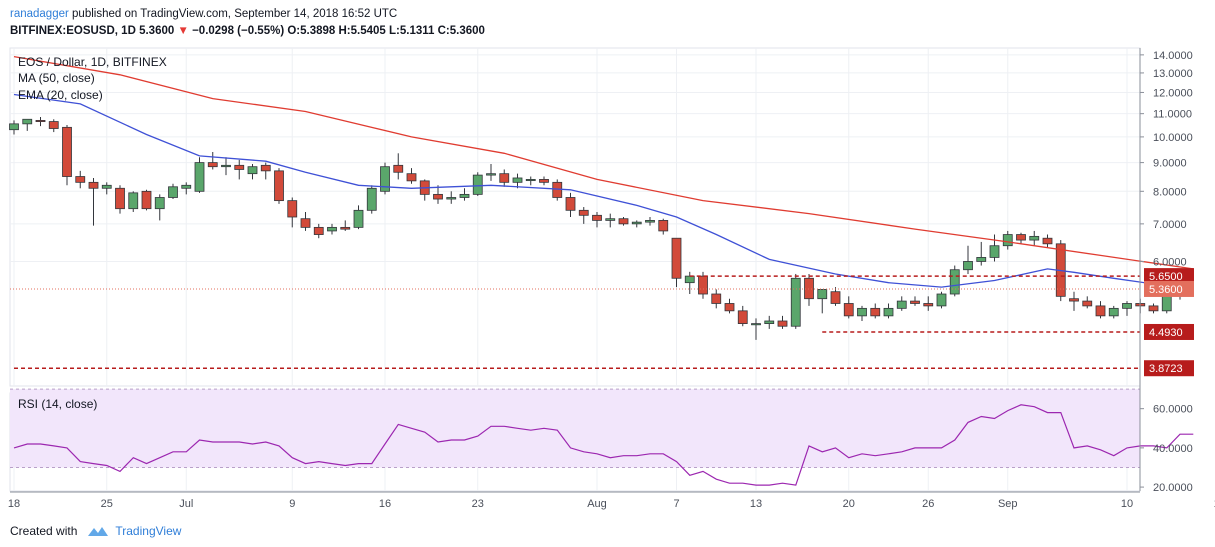  I want to click on price-tick-label: 10.0000, so click(1173, 138).